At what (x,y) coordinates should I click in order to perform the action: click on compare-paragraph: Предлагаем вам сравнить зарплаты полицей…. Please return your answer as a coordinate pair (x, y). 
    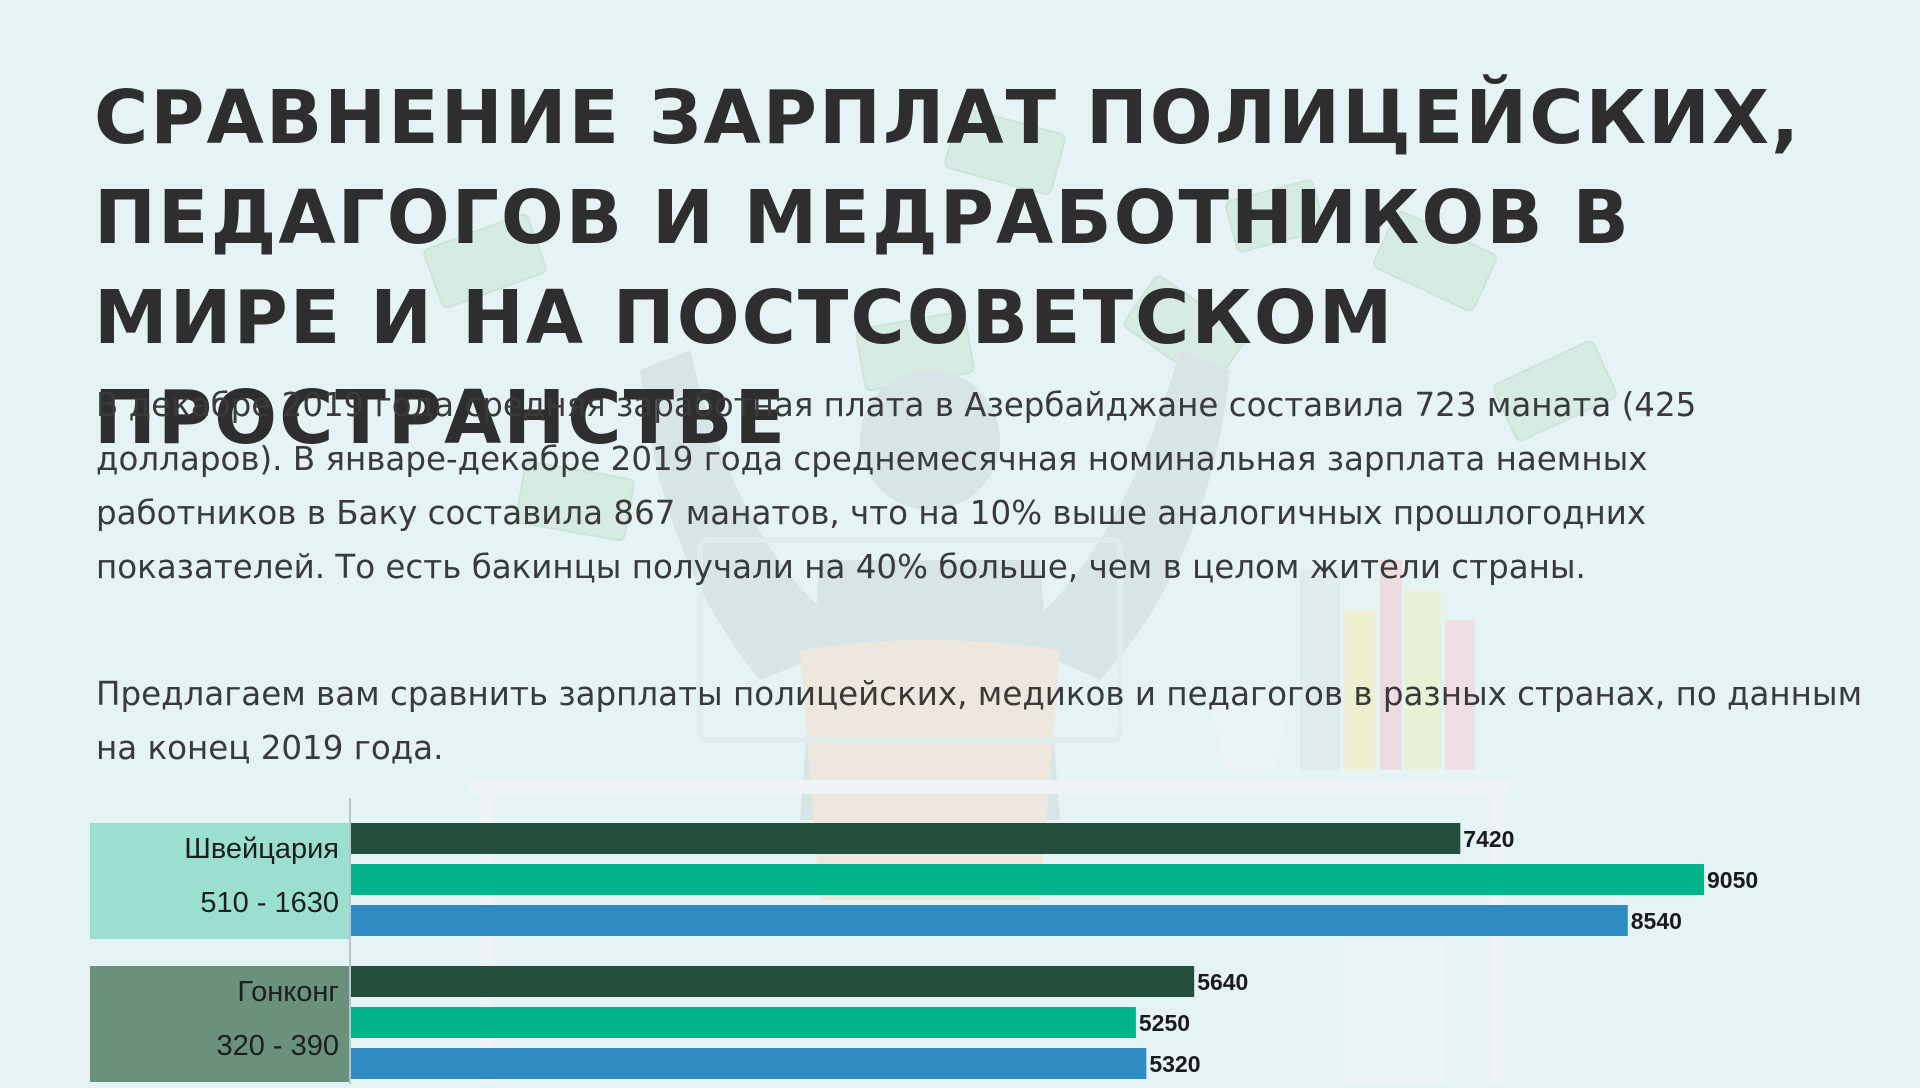
    Looking at the image, I should click on (979, 721).